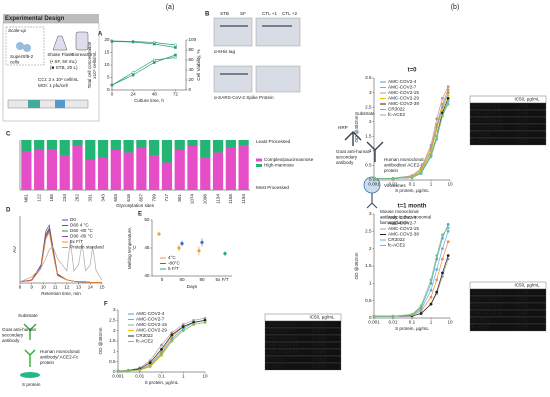  Describe the element at coordinates (523, 320) in the screenshot. I see `table-cell: 1.732` at that location.